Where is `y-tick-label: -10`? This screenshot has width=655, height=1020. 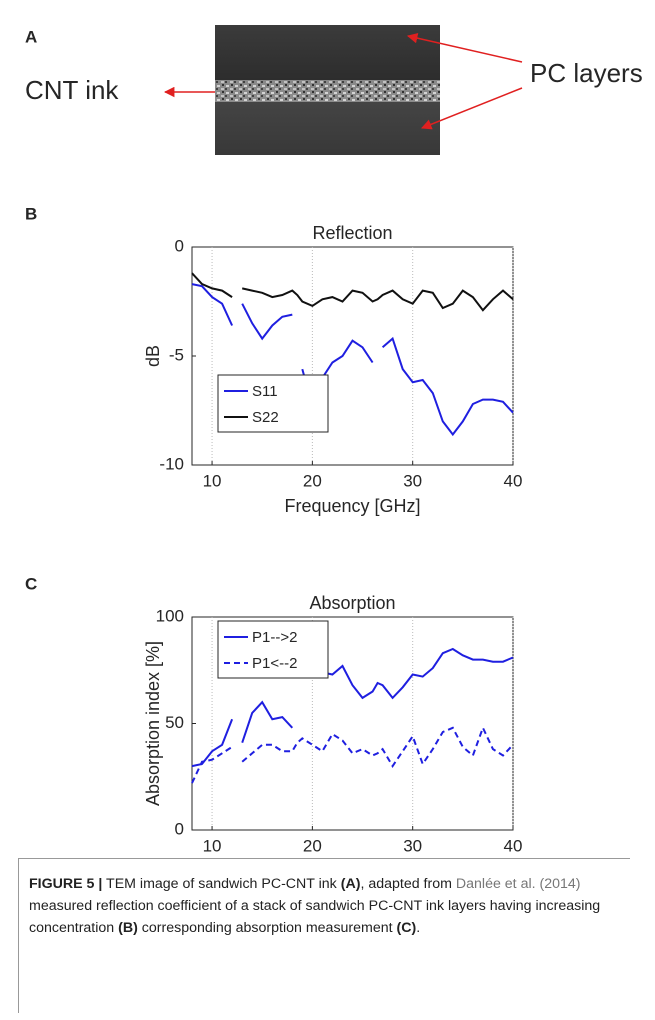
y-tick-label: -10 is located at coordinates (171, 463).